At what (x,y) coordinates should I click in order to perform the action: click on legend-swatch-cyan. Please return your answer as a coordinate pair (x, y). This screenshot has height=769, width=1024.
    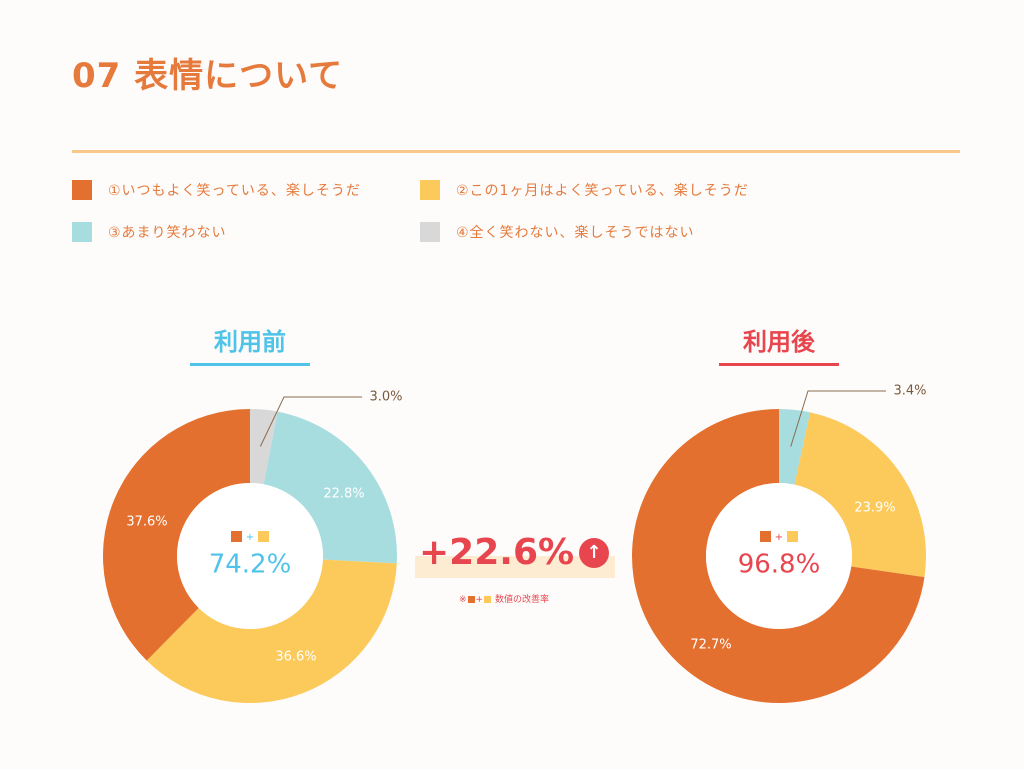
    Looking at the image, I should click on (82, 232).